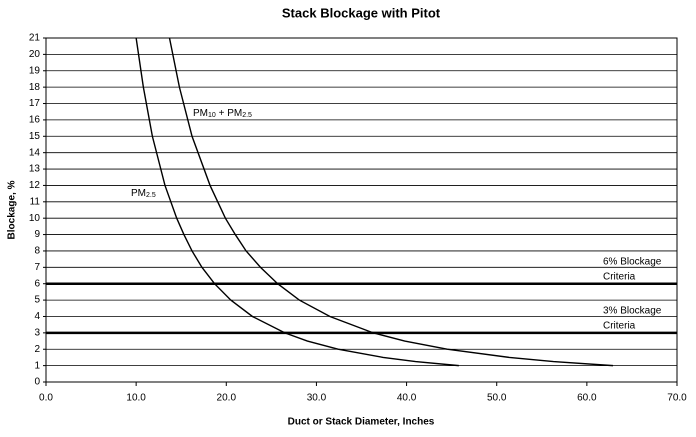 The height and width of the screenshot is (437, 696). I want to click on y-axis-label: Blockage, %, so click(12, 209).